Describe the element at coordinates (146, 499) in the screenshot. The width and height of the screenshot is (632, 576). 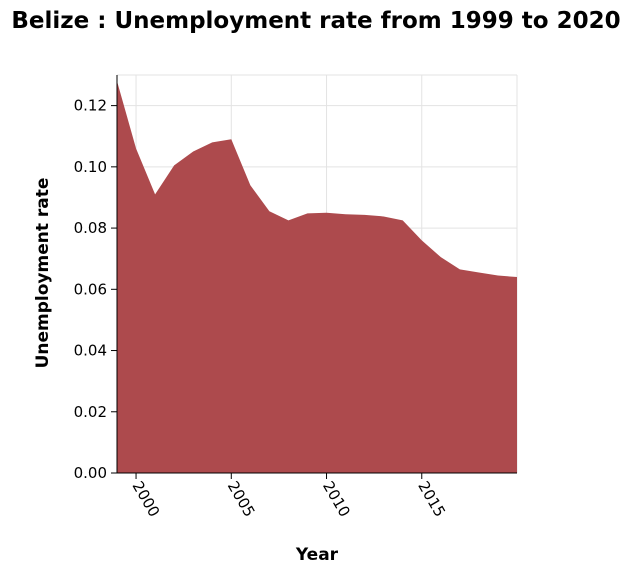
I see `x-tick-label: 2000` at that location.